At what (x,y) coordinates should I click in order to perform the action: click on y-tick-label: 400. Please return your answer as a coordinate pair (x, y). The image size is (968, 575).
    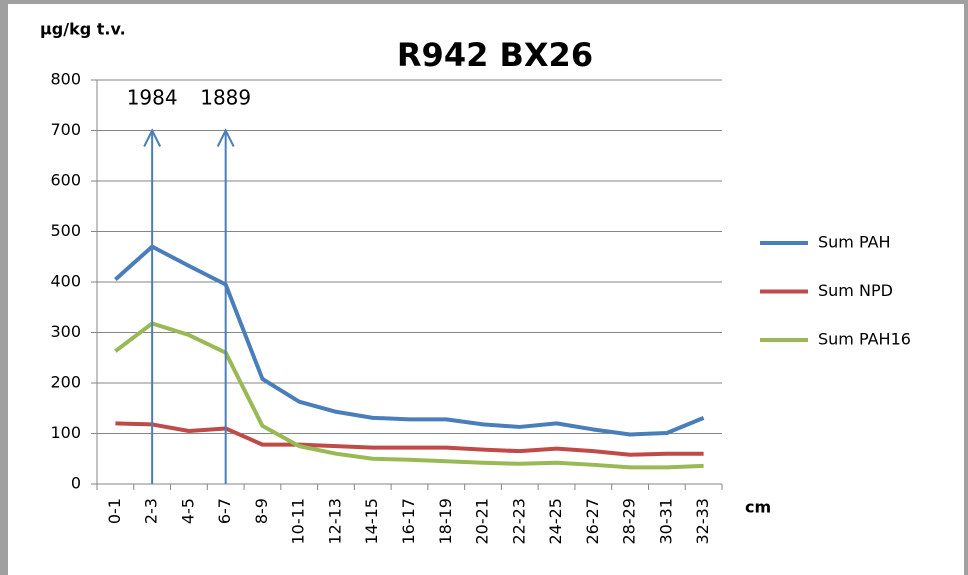
    Looking at the image, I should click on (65, 281).